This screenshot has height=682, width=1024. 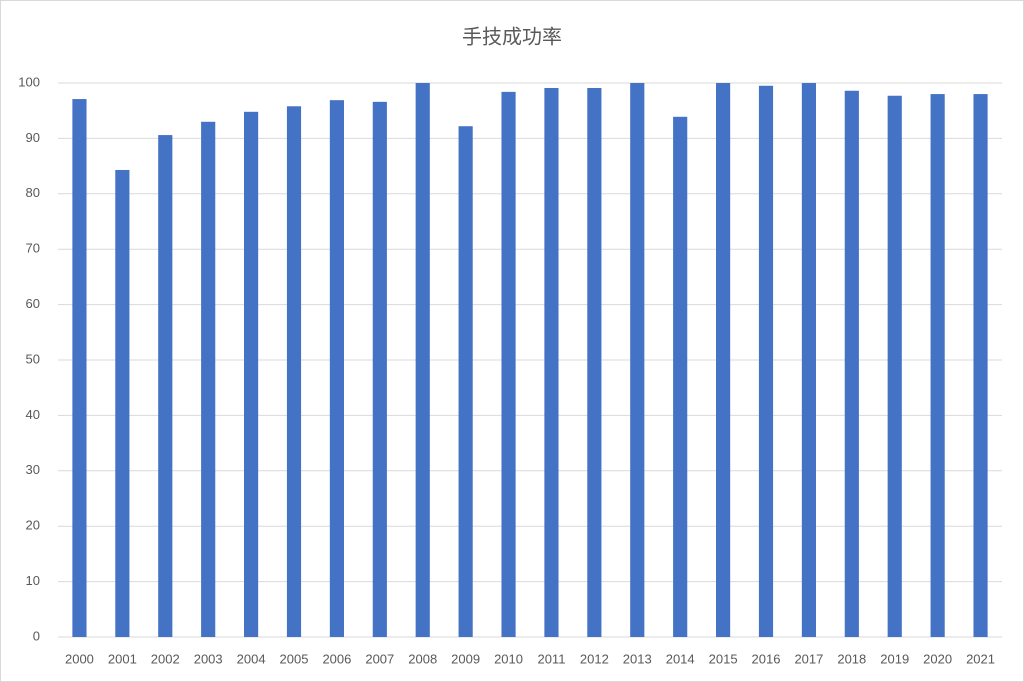 What do you see at coordinates (894, 658) in the screenshot?
I see `x-tick-label: 2019` at bounding box center [894, 658].